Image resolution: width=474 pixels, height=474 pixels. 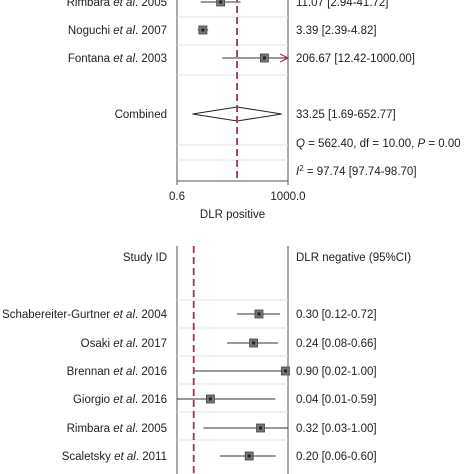 What do you see at coordinates (336, 372) in the screenshot?
I see `ci-value: 0.90 [0.02-1.00]` at bounding box center [336, 372].